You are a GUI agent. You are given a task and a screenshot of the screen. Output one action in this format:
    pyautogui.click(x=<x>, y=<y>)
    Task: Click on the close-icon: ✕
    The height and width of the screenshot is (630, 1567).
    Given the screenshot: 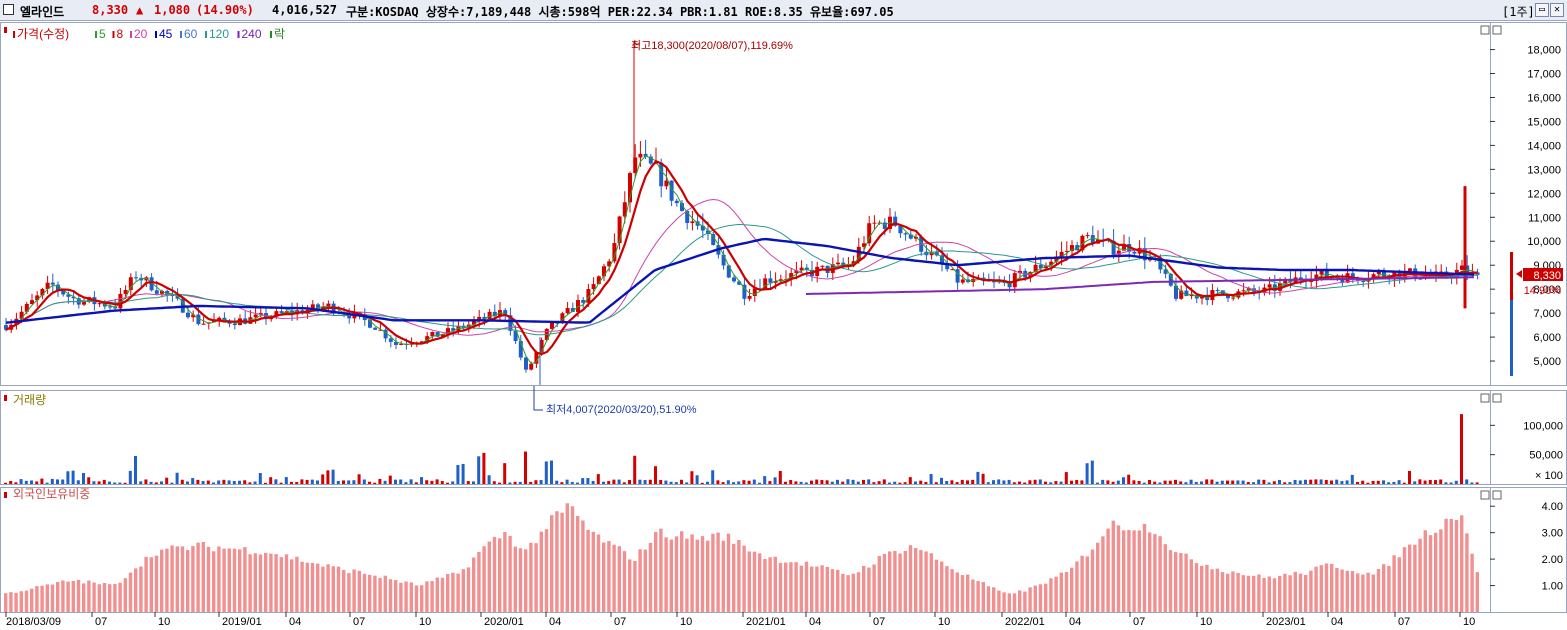 What is the action you would take?
    pyautogui.click(x=1557, y=10)
    